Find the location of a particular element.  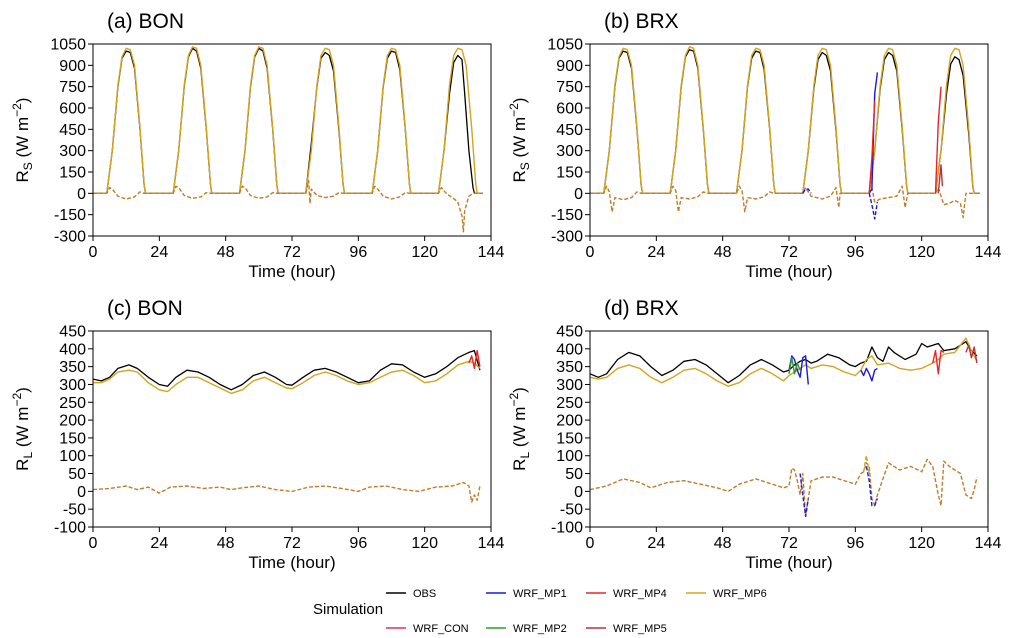

y-tick-label: 750 is located at coordinates (72, 87).